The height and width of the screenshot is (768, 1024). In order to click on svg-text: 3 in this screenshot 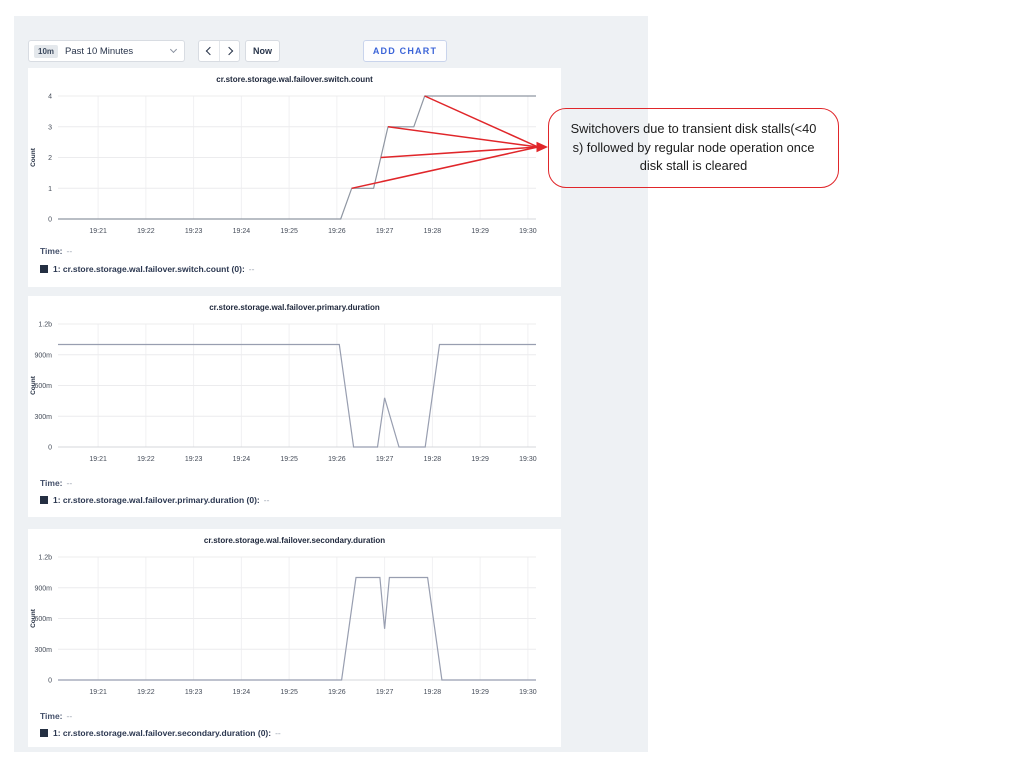, I will do `click(50, 127)`.